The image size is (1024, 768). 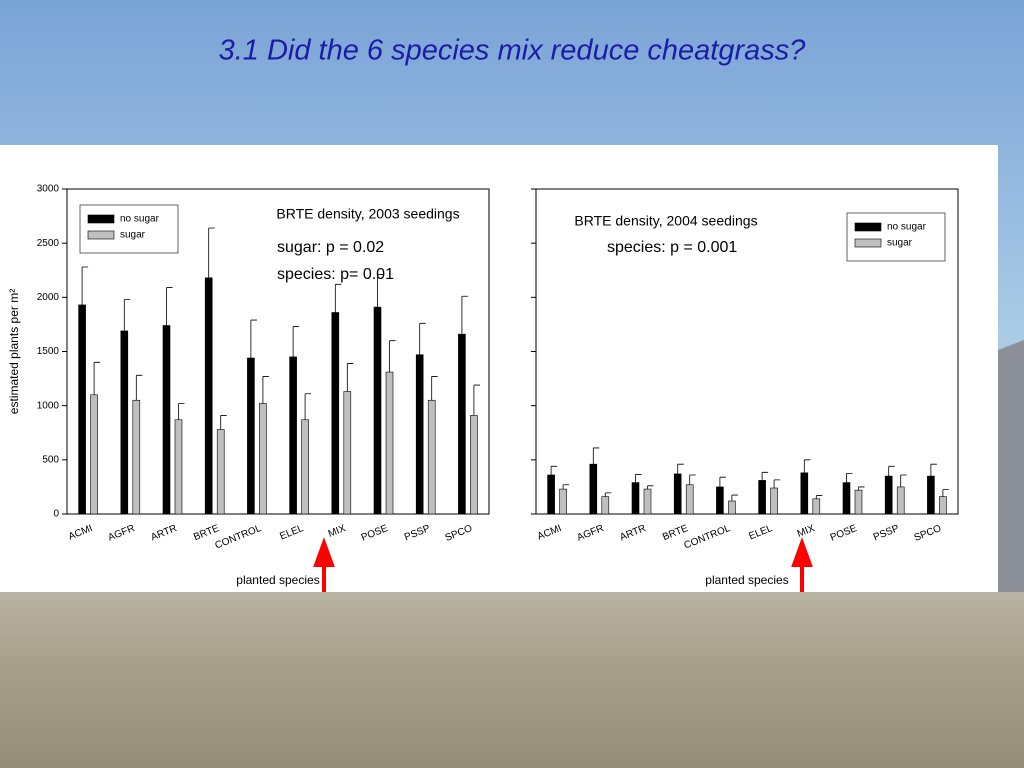 I want to click on annotation: species: p= 0.01, so click(x=335, y=274).